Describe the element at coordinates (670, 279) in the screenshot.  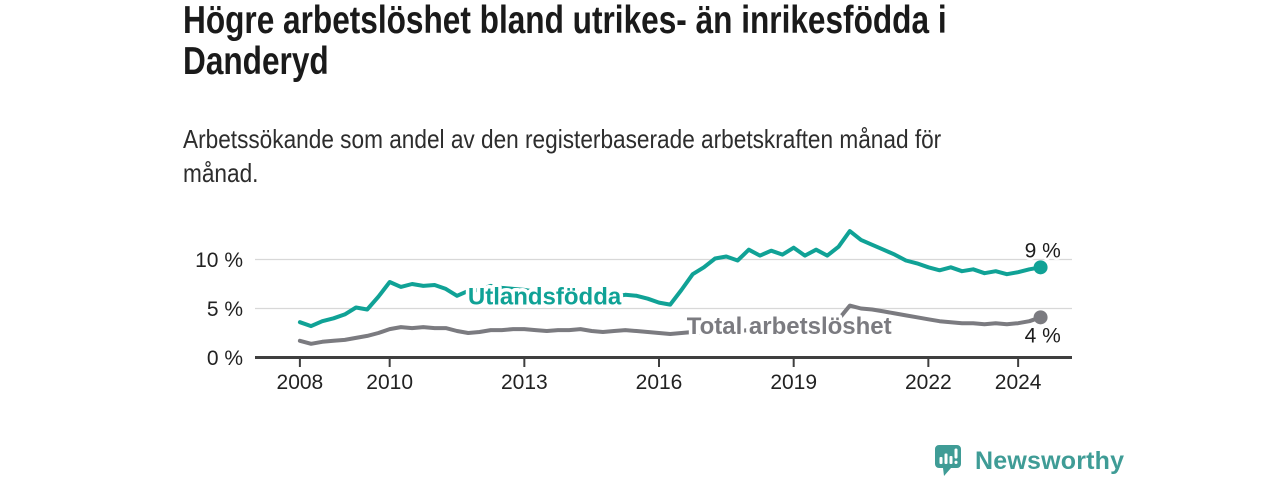
I see `series-line-utlandsf-dda` at that location.